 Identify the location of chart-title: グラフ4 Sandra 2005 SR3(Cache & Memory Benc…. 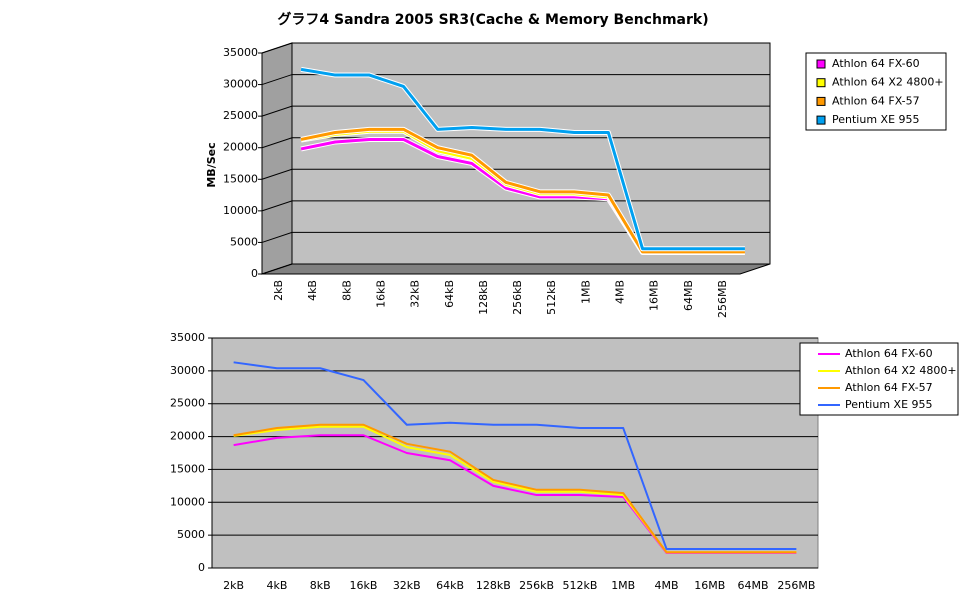
(492, 19).